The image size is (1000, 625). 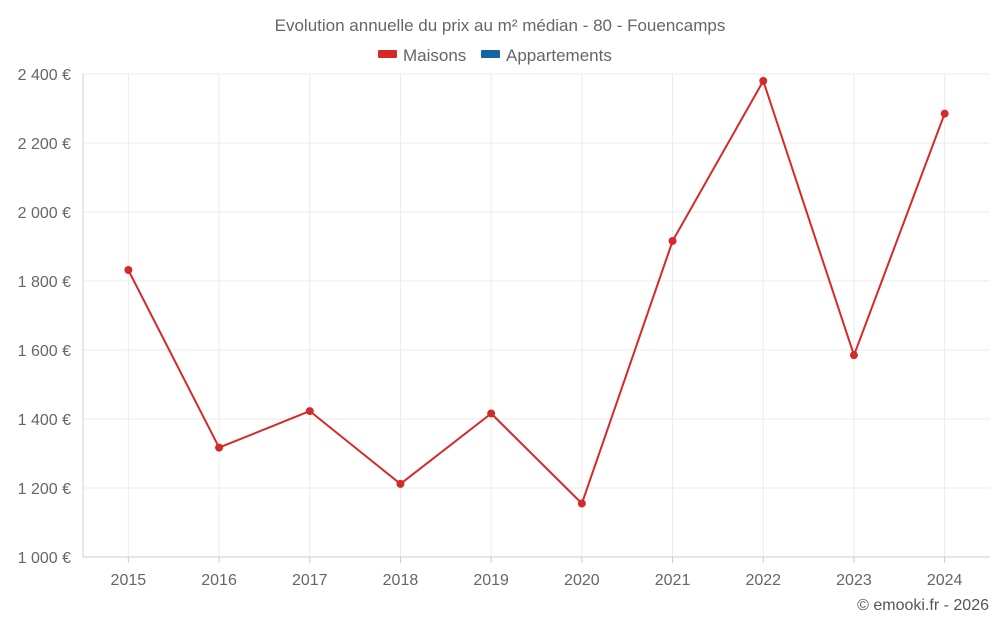 What do you see at coordinates (44, 282) in the screenshot?
I see `y-tick-label: 1 800 €` at bounding box center [44, 282].